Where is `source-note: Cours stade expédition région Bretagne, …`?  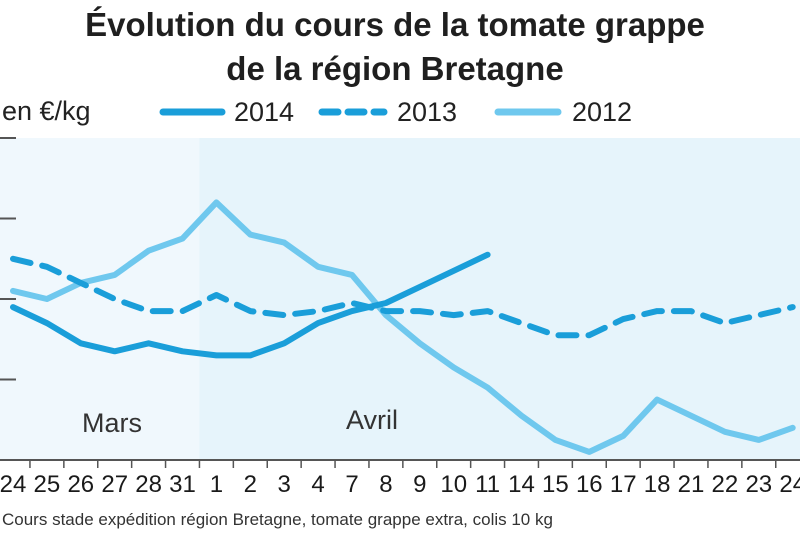 source-note: Cours stade expédition région Bretagne, … is located at coordinates (277, 519).